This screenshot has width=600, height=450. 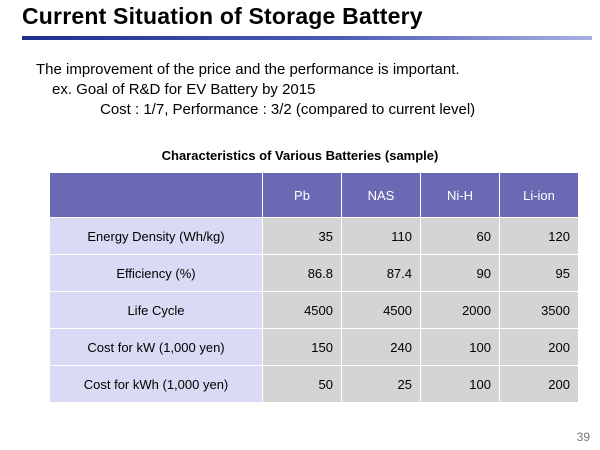 What do you see at coordinates (302, 236) in the screenshot?
I see `table-cell: 35` at bounding box center [302, 236].